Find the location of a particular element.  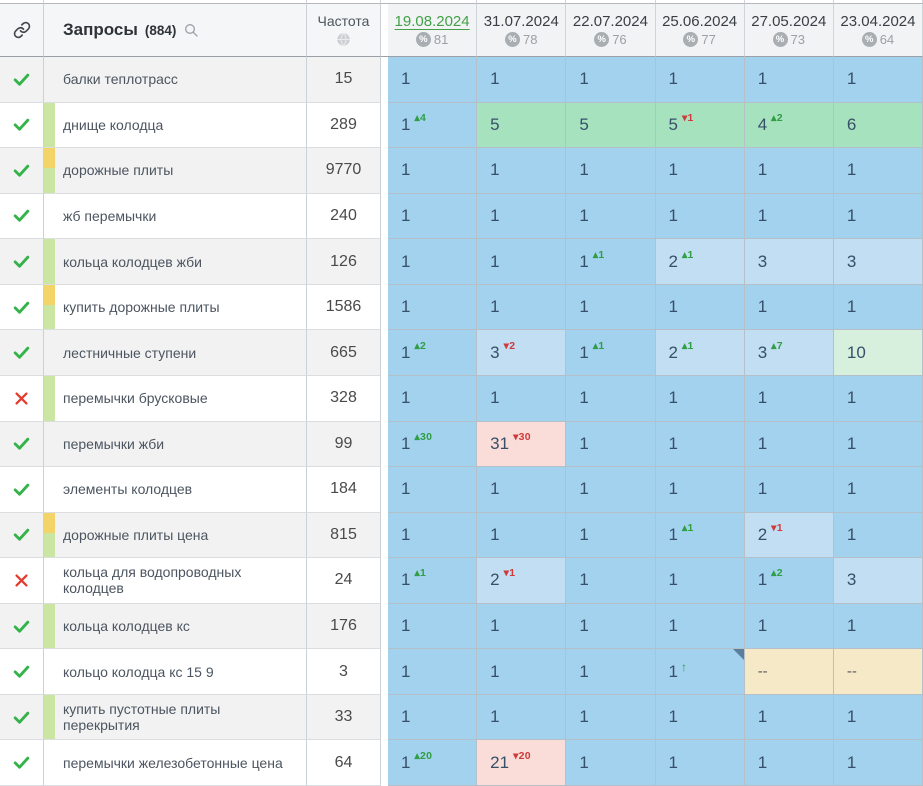

position-cell: 5 ▾1 is located at coordinates (700, 125).